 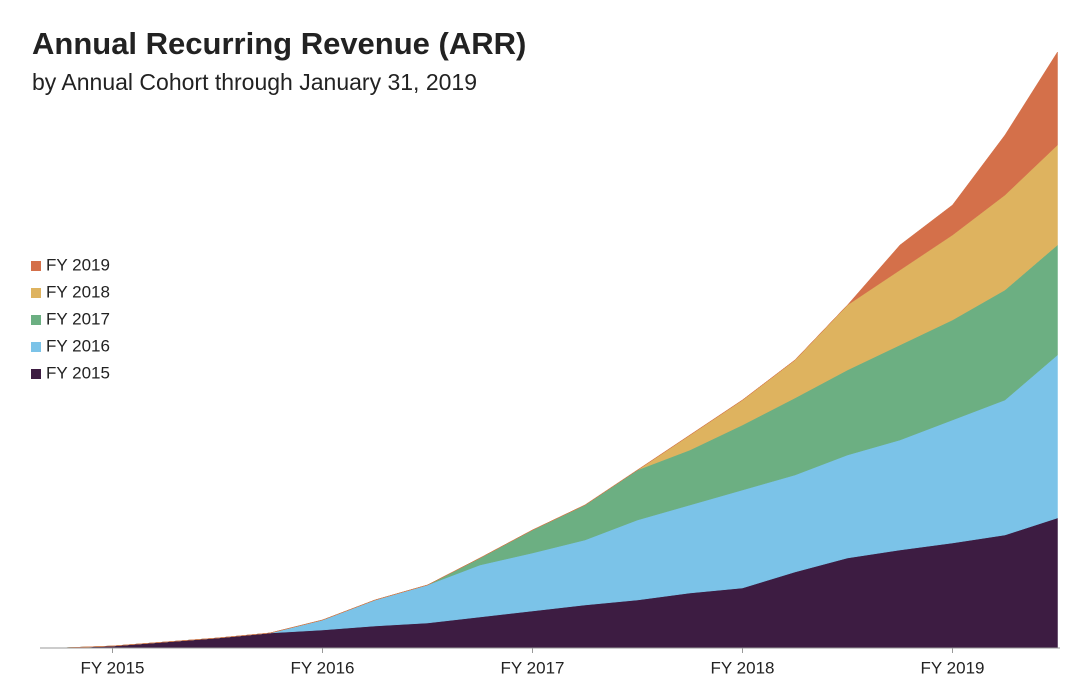 What do you see at coordinates (533, 667) in the screenshot?
I see `x-tick-label: FY 2017` at bounding box center [533, 667].